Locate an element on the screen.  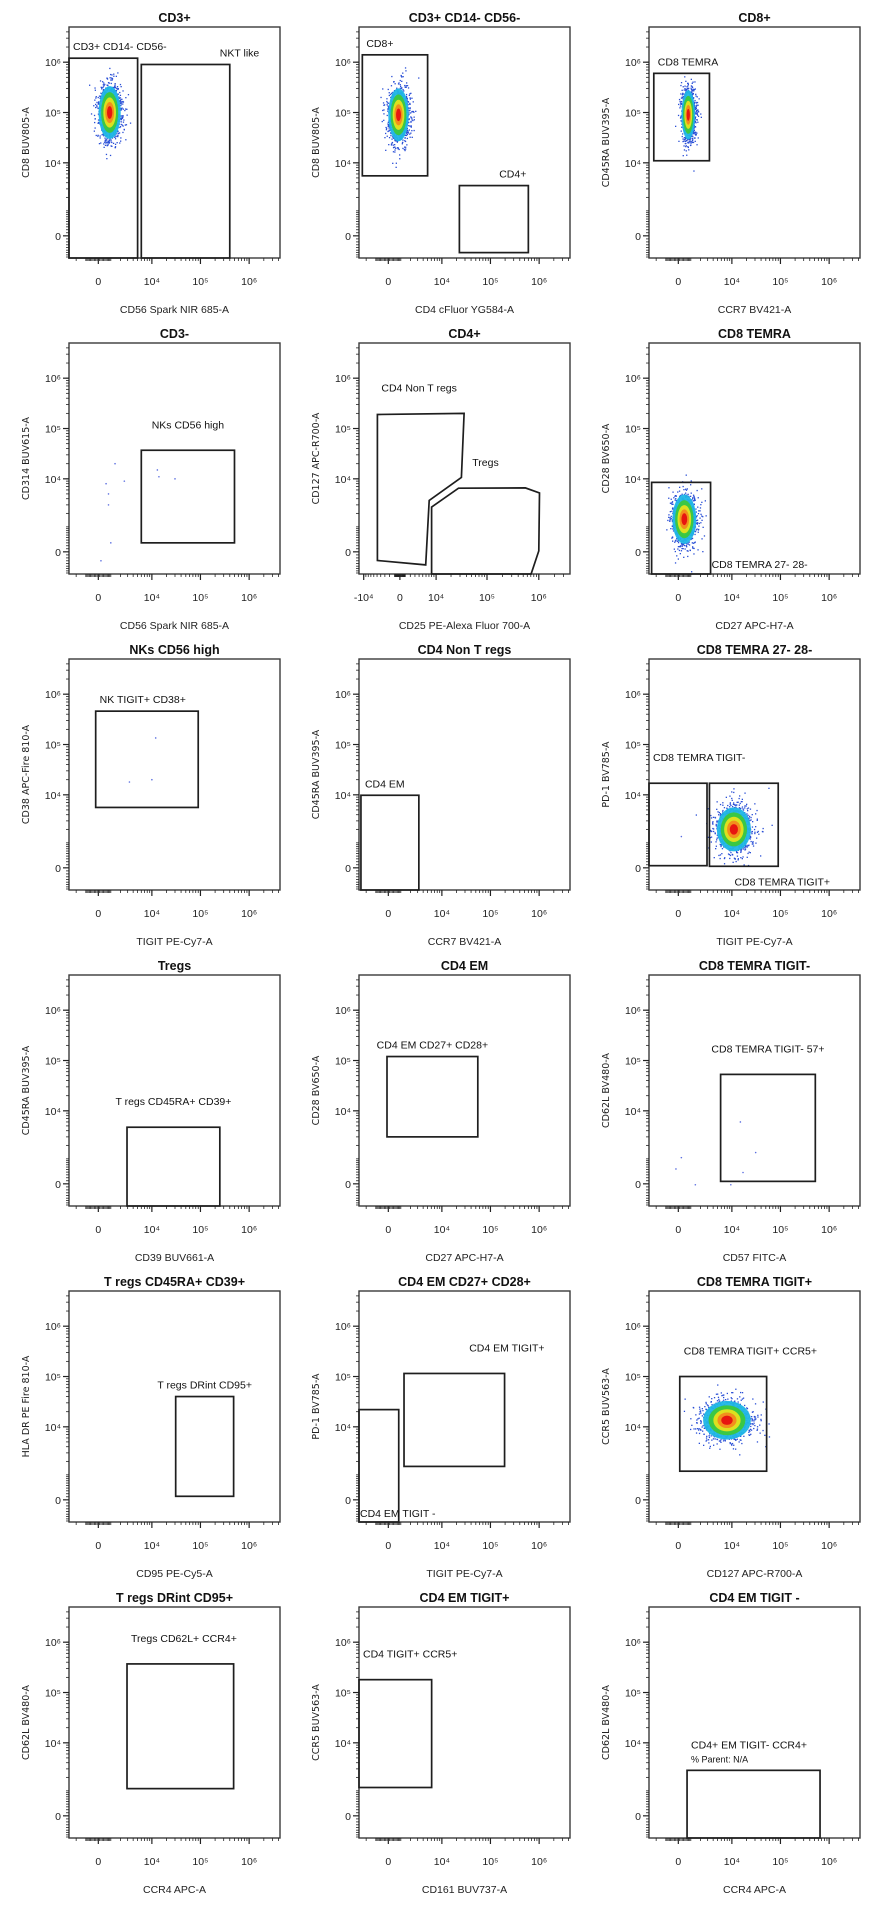
y-axis-label: CD8 BUV805-A is located at coordinates (26, 142).